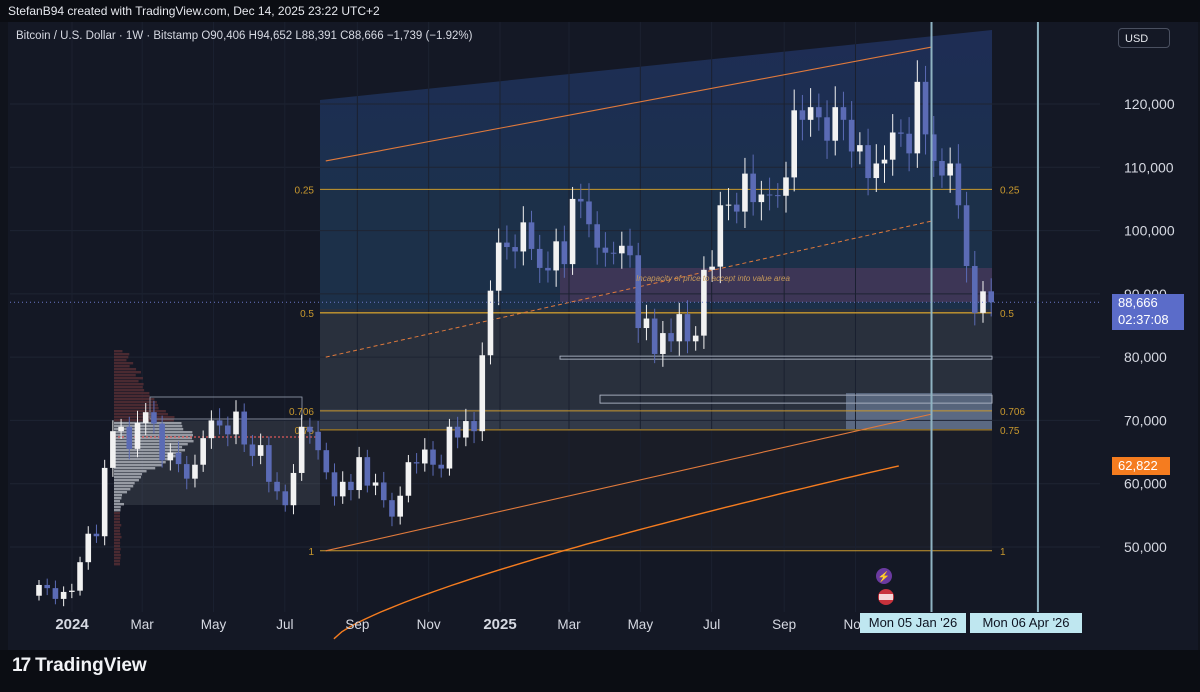 The image size is (1200, 692). What do you see at coordinates (107, 36) in the screenshot?
I see `symbol-title: Bitcoin / U.S. Dollar · 1W · Bitstamp` at bounding box center [107, 36].